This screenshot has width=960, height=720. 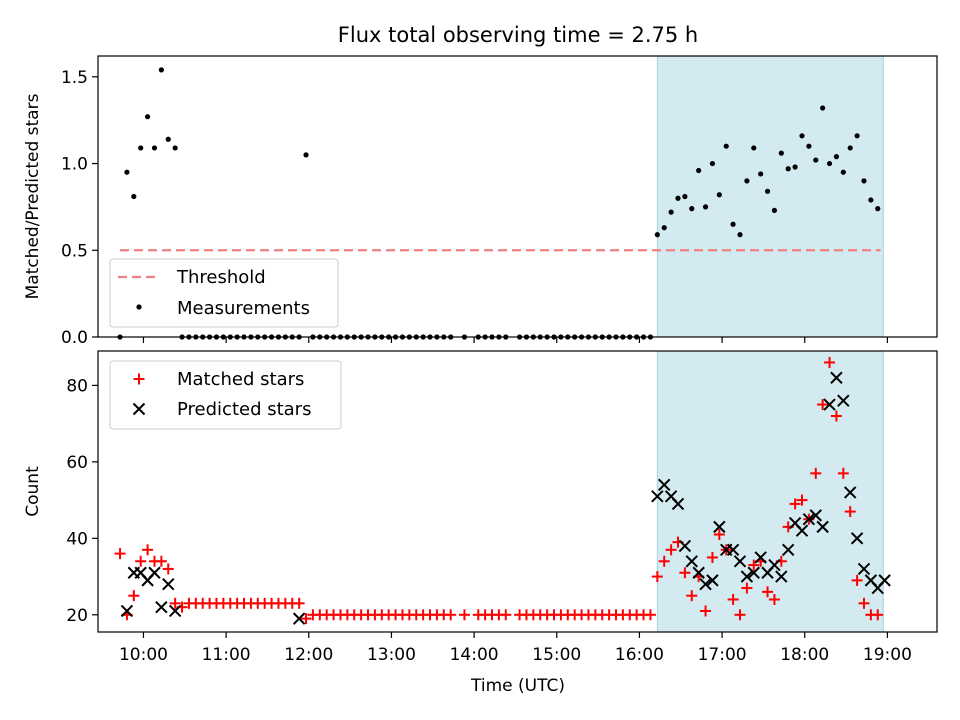 What do you see at coordinates (518, 35) in the screenshot?
I see `chart-title: Flux total observing time = 2.75 h` at bounding box center [518, 35].